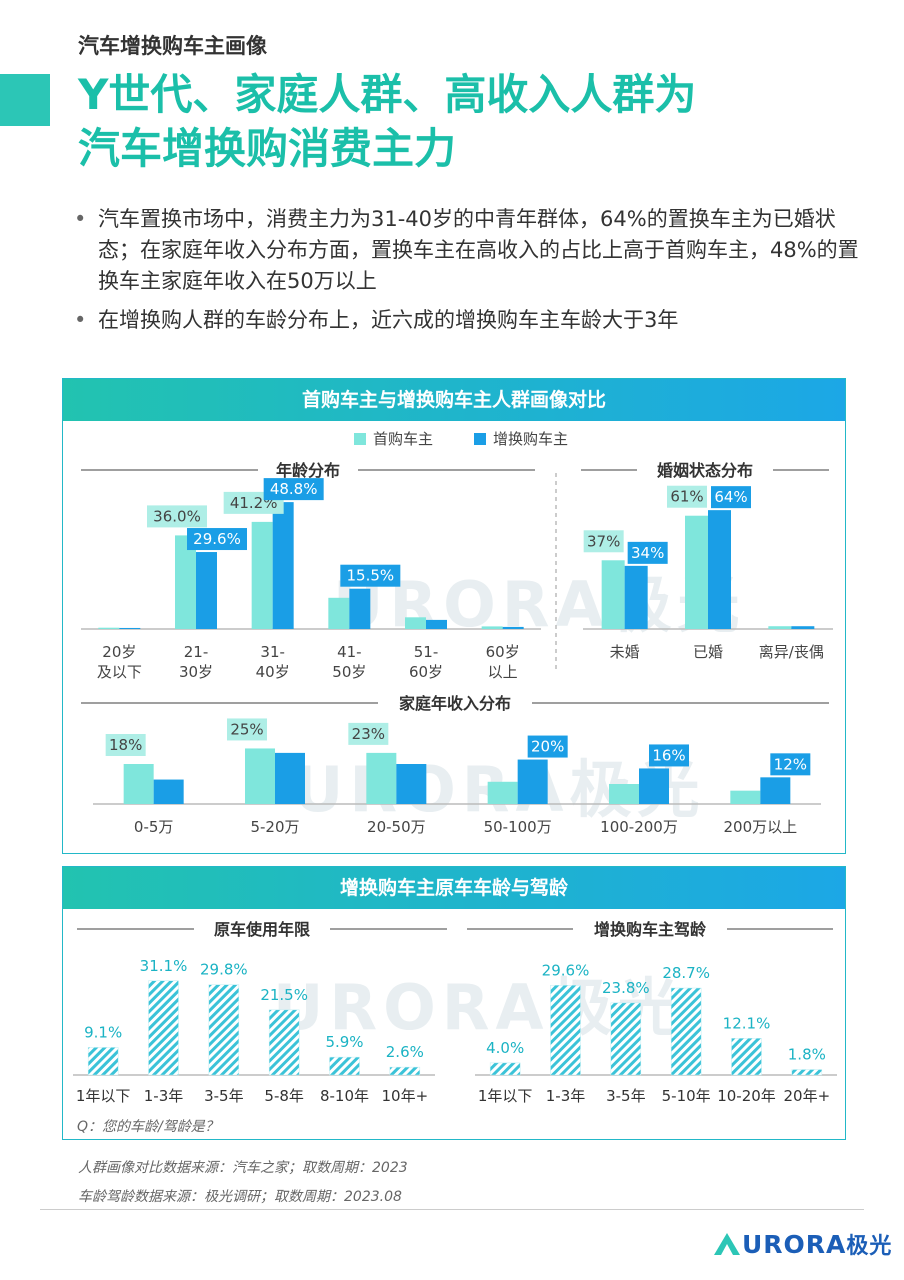  What do you see at coordinates (262, 929) in the screenshot?
I see `chart-title: 原车使用年限` at bounding box center [262, 929].